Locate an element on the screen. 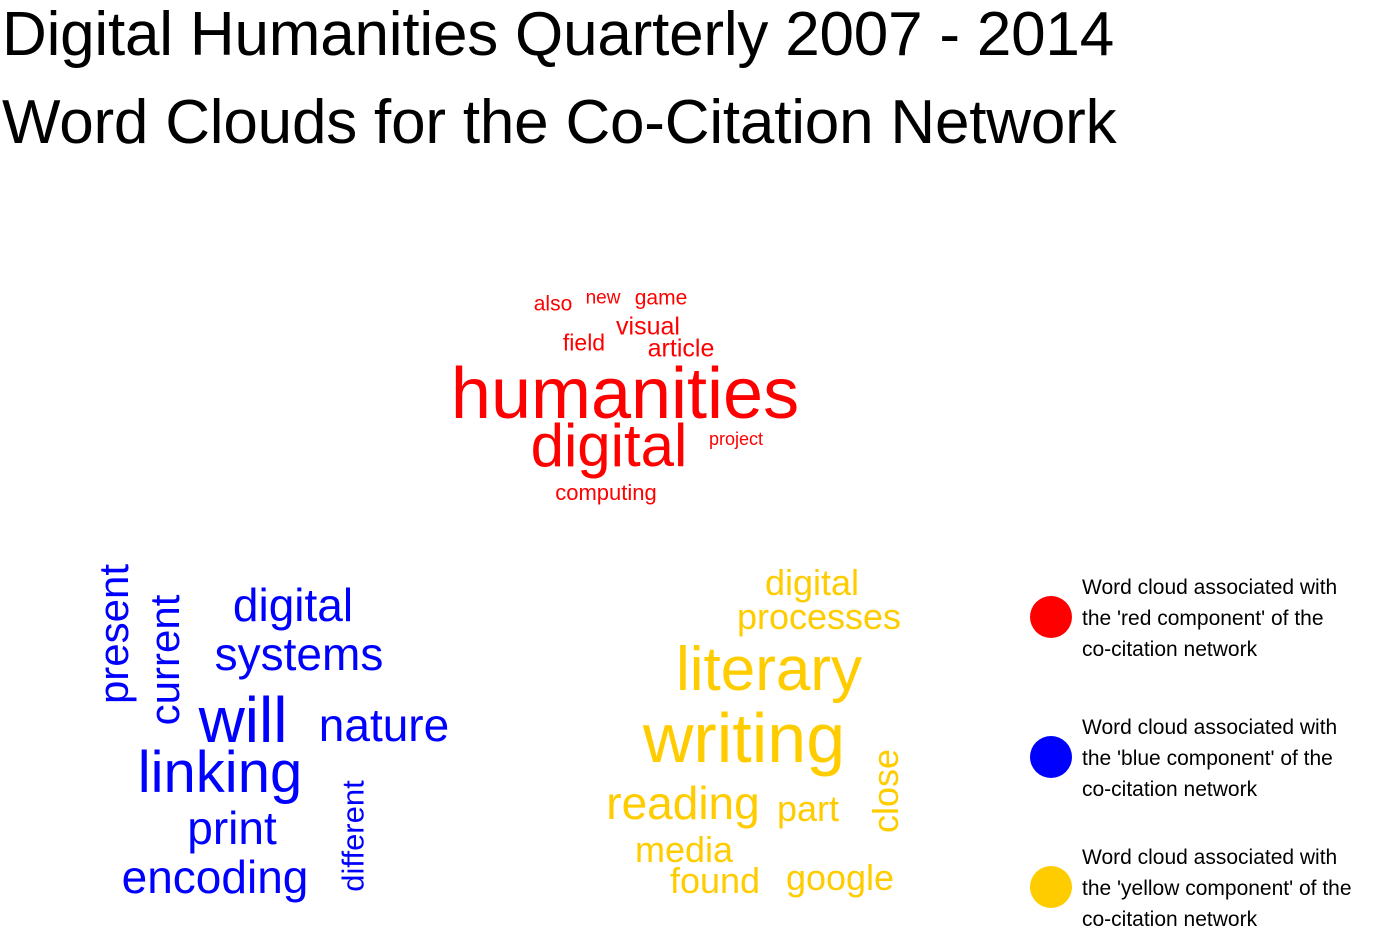 The width and height of the screenshot is (1399, 935). red-cloud-word: humanities is located at coordinates (625, 394).